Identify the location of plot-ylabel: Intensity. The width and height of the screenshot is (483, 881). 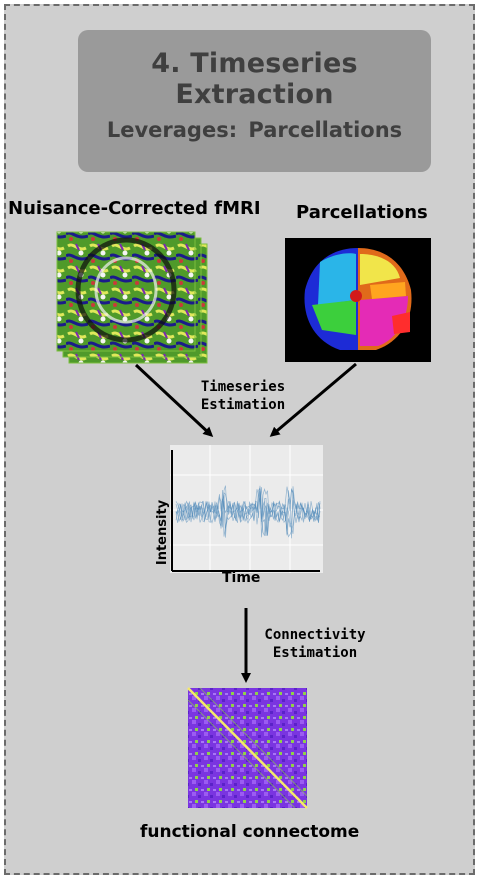
(163, 532).